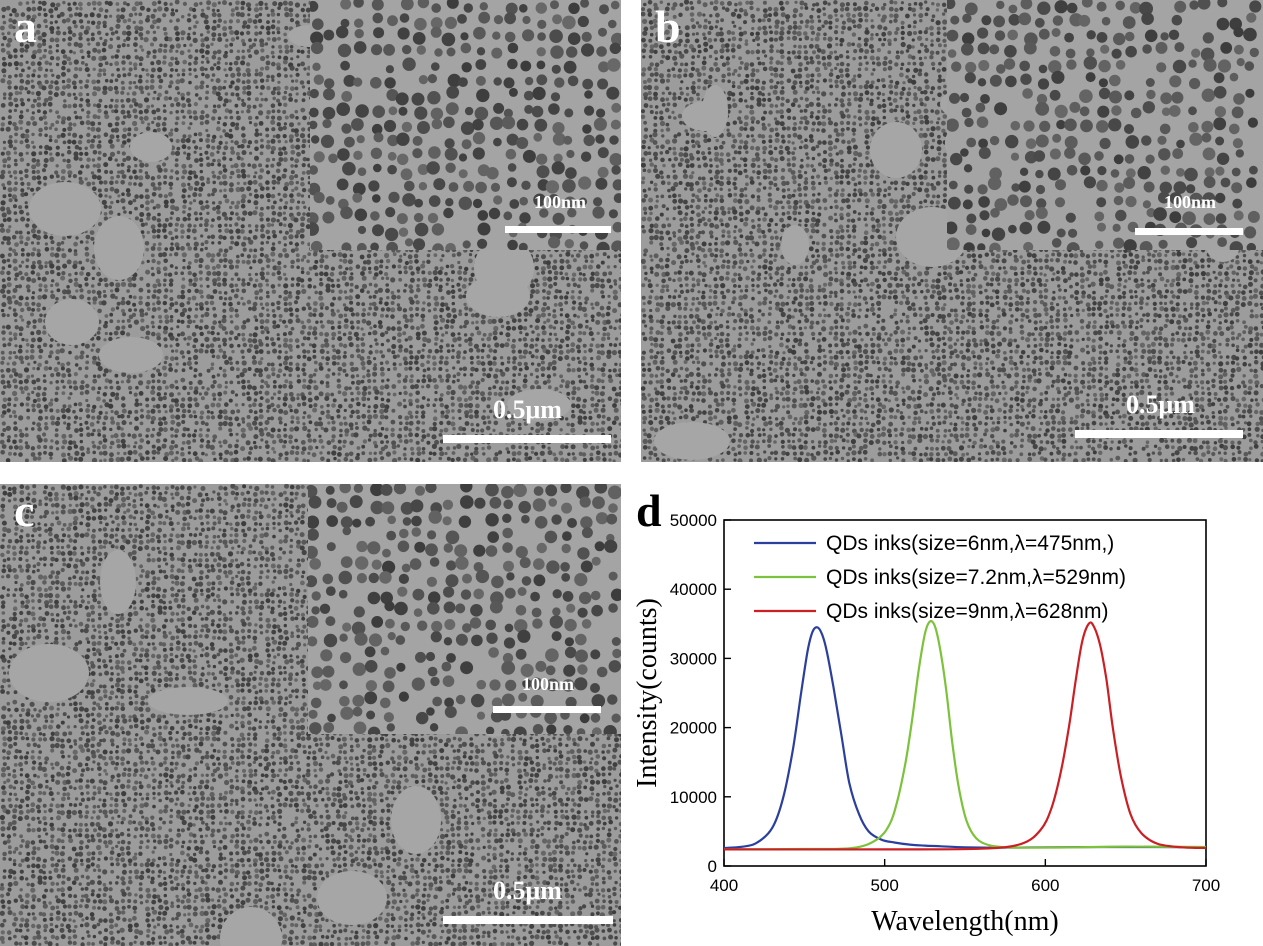 The image size is (1263, 946). Describe the element at coordinates (964, 921) in the screenshot. I see `x-axis-title: Wavelength(nm)` at that location.